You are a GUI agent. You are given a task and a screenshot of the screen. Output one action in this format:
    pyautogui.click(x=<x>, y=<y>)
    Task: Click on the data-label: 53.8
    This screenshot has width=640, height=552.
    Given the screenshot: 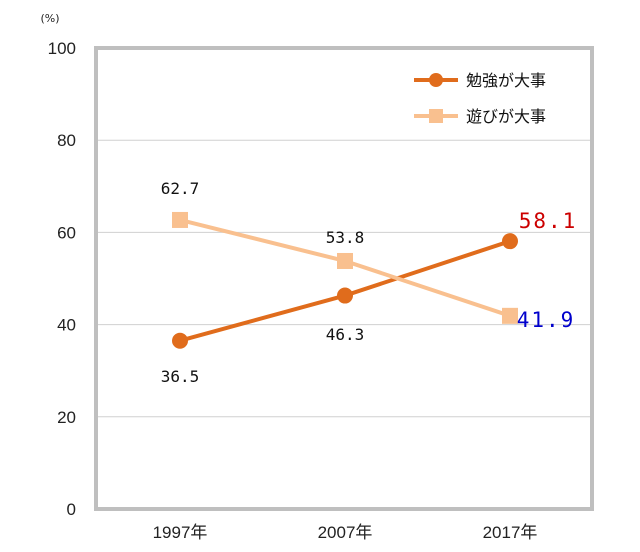 What is the action you would take?
    pyautogui.click(x=345, y=237)
    